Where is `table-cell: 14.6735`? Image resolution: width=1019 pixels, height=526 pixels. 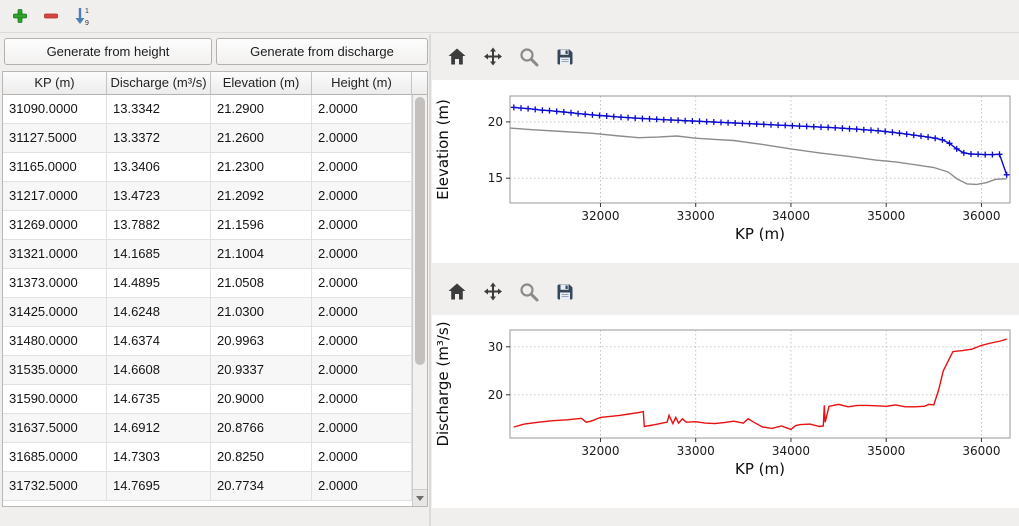 table-cell: 14.6735 is located at coordinates (159, 399).